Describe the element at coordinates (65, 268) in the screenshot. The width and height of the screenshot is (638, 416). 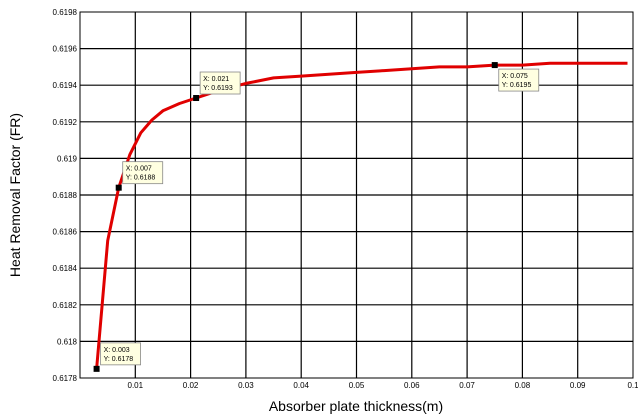
I see `y-tick-label: 0.6184` at that location.